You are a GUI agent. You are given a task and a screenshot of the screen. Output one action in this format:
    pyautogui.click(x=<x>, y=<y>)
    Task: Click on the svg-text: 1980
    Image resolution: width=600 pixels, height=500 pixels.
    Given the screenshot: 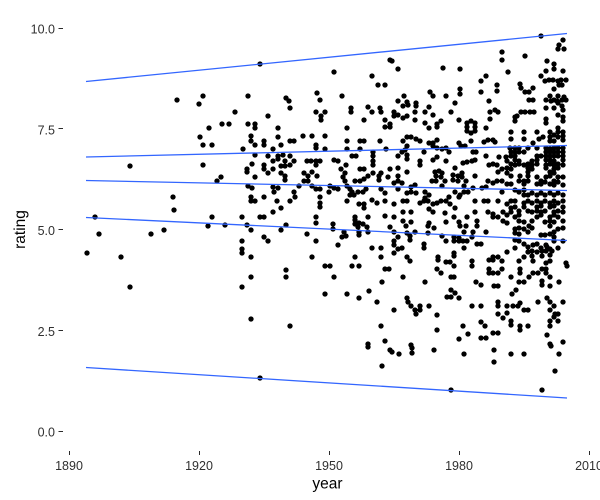 What is the action you would take?
    pyautogui.click(x=459, y=466)
    